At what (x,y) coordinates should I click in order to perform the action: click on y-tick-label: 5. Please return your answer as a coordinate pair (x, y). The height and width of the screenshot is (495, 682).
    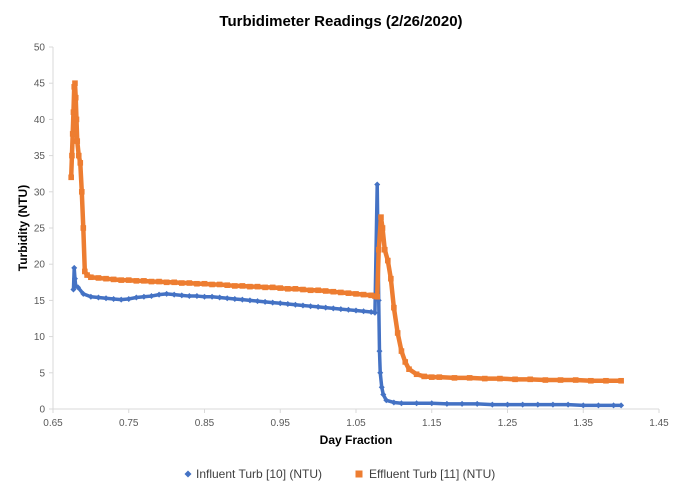
    Looking at the image, I should click on (42, 373).